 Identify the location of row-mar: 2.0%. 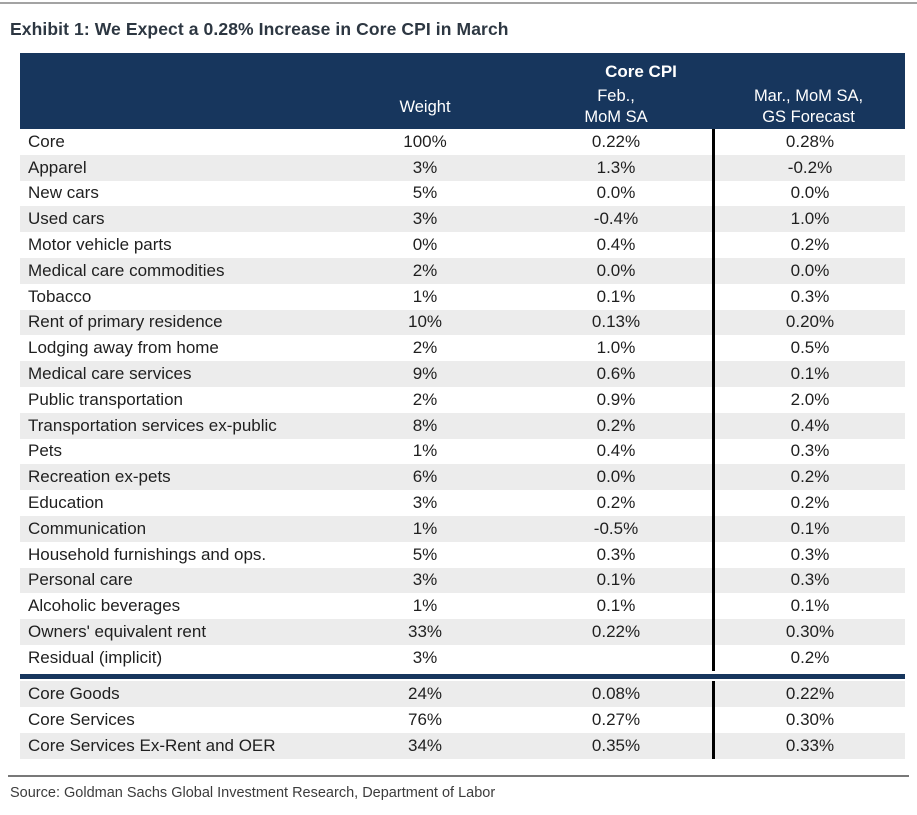
(808, 399).